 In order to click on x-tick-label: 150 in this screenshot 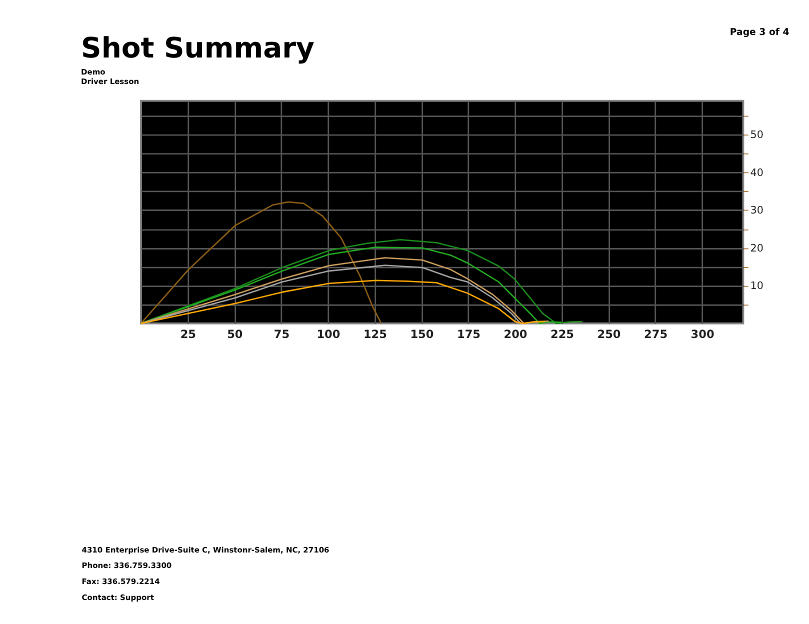, I will do `click(422, 335)`.